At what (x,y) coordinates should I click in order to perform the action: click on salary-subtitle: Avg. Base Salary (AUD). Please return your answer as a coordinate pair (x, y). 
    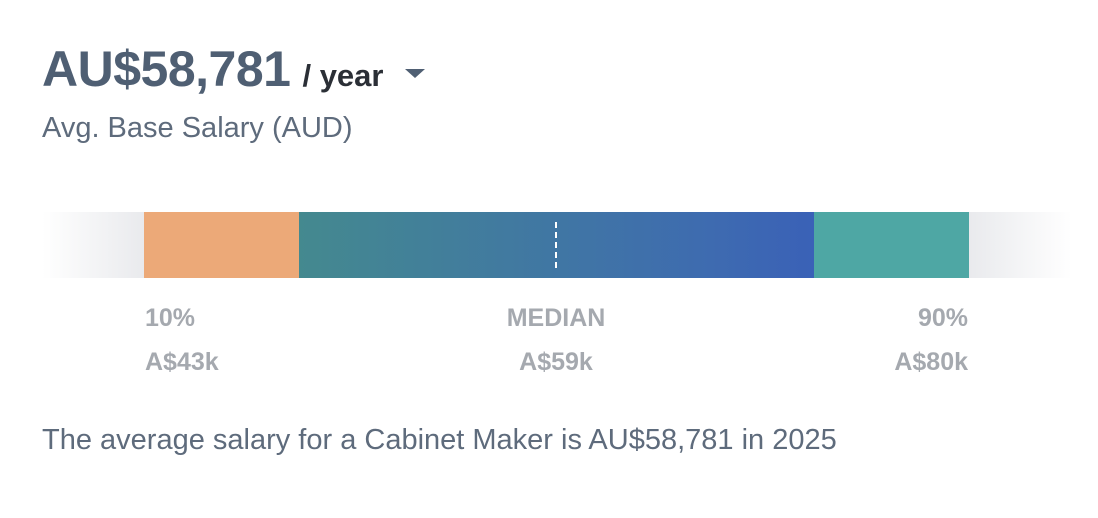
    Looking at the image, I should click on (197, 128).